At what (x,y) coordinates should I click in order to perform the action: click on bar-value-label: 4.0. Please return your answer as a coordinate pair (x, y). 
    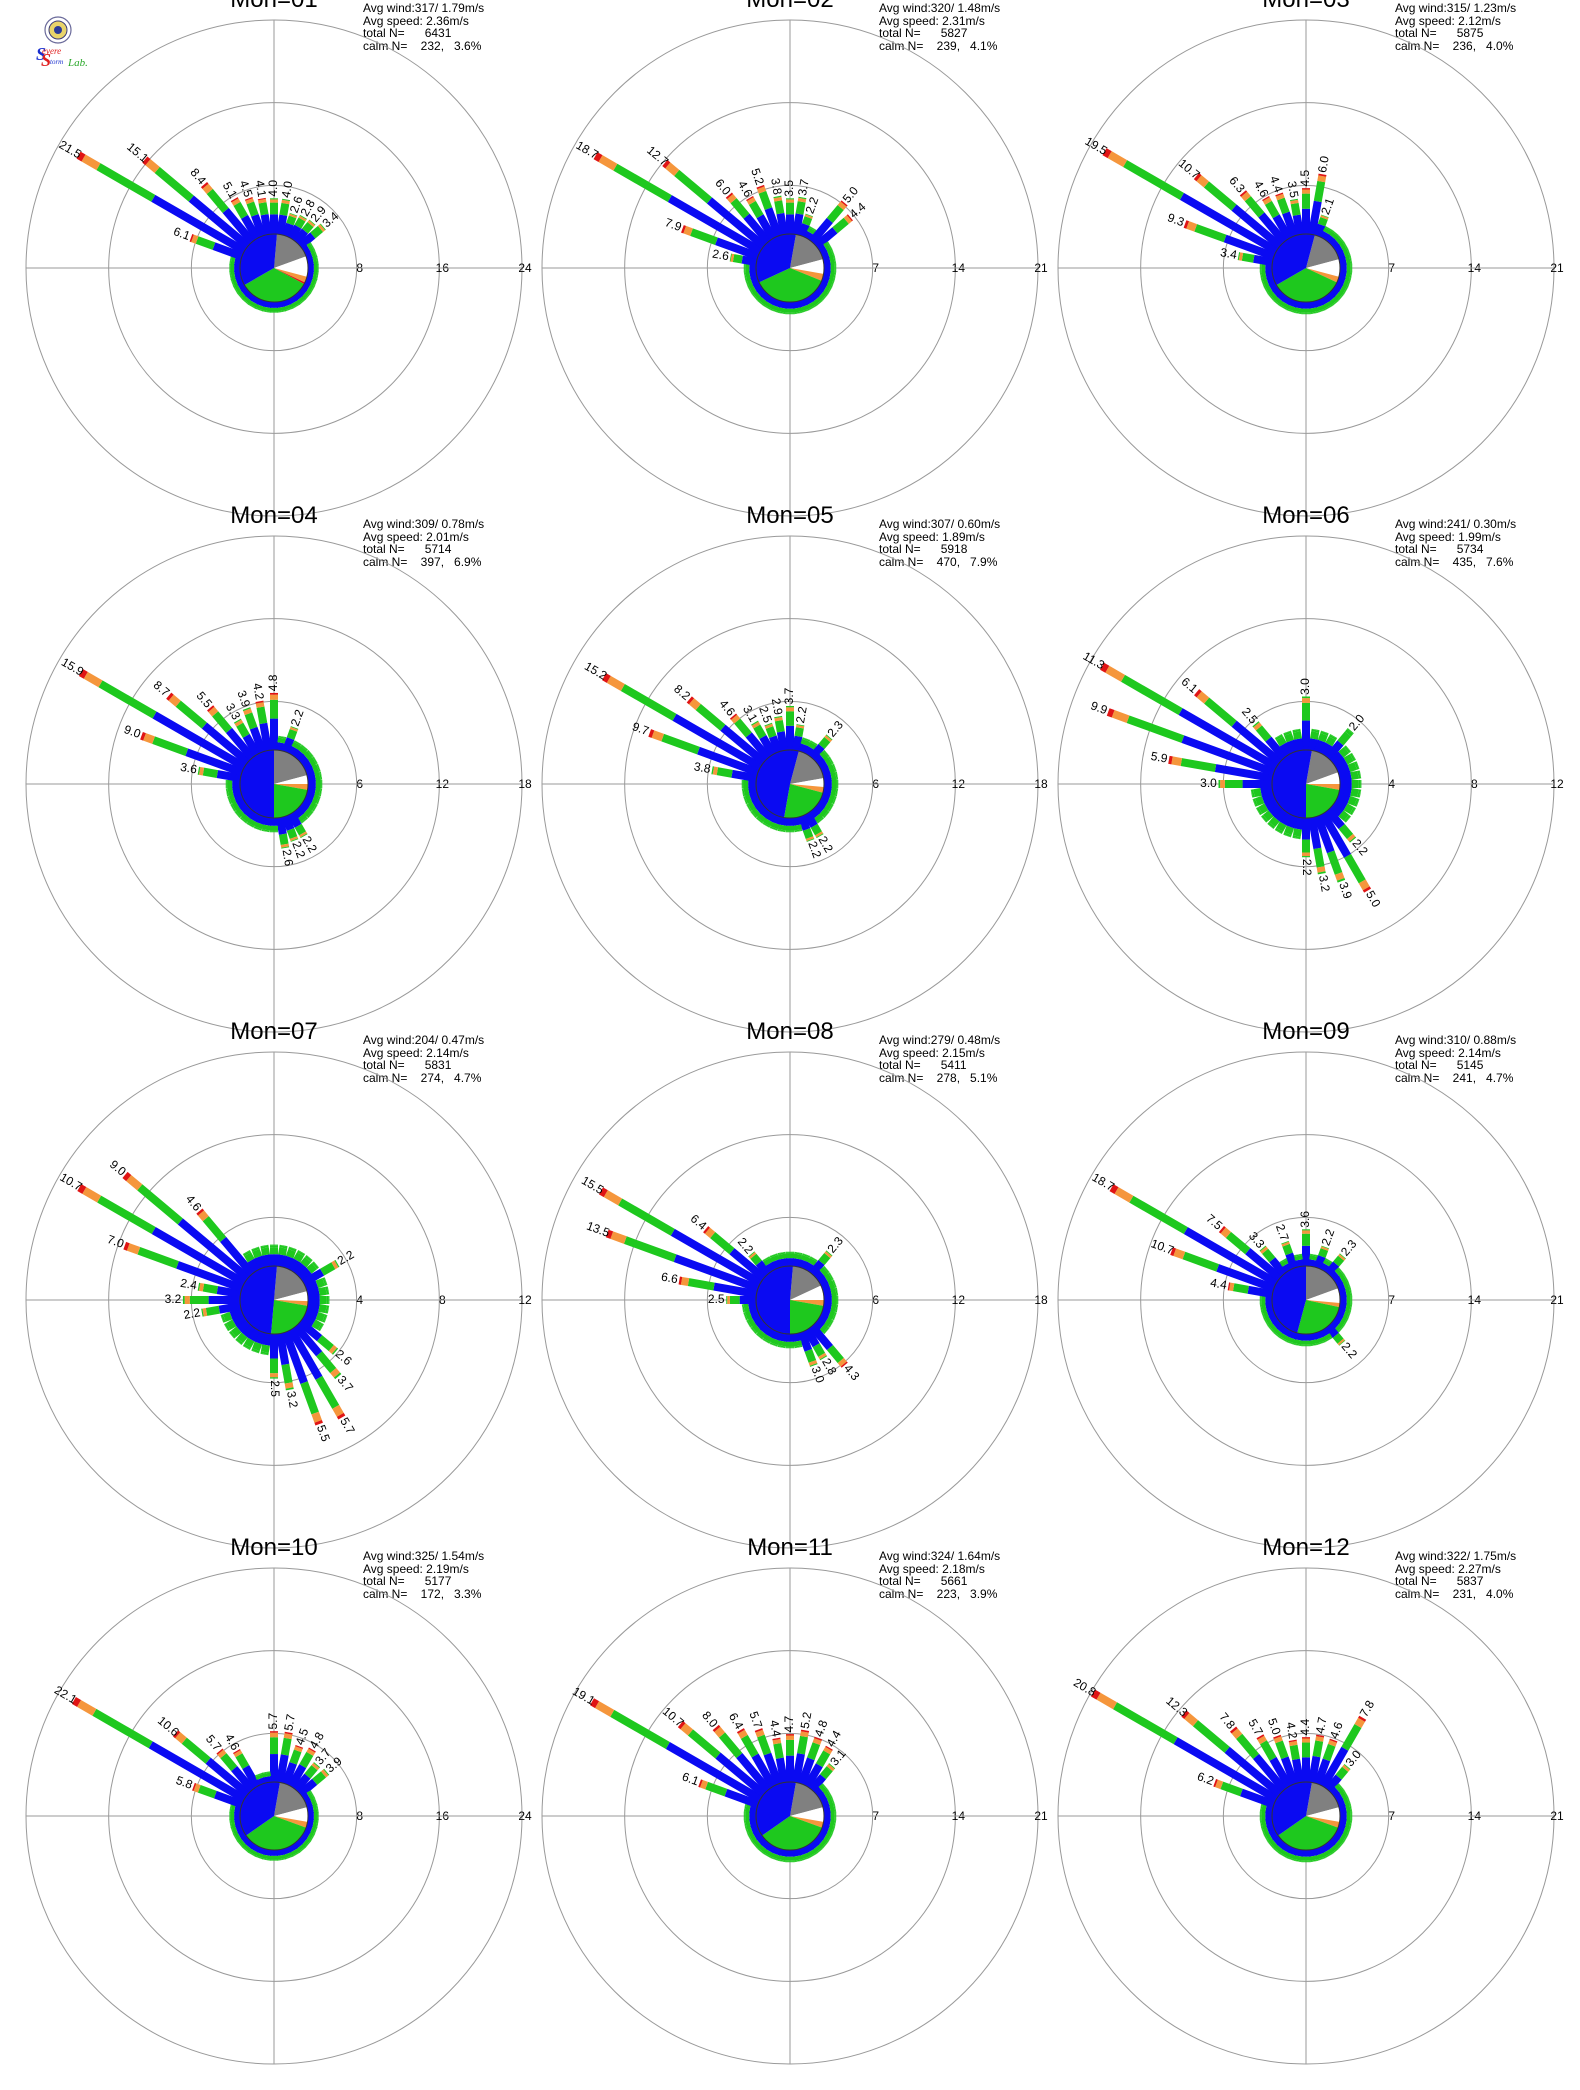
    Looking at the image, I should click on (287, 189).